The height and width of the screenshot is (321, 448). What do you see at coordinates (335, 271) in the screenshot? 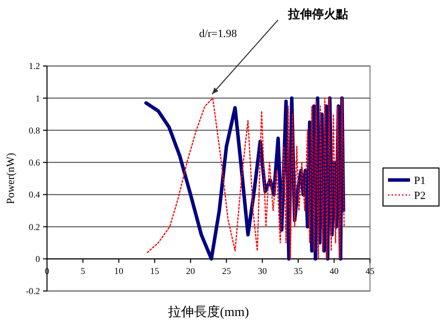
I see `x-tick-label: 40` at bounding box center [335, 271].